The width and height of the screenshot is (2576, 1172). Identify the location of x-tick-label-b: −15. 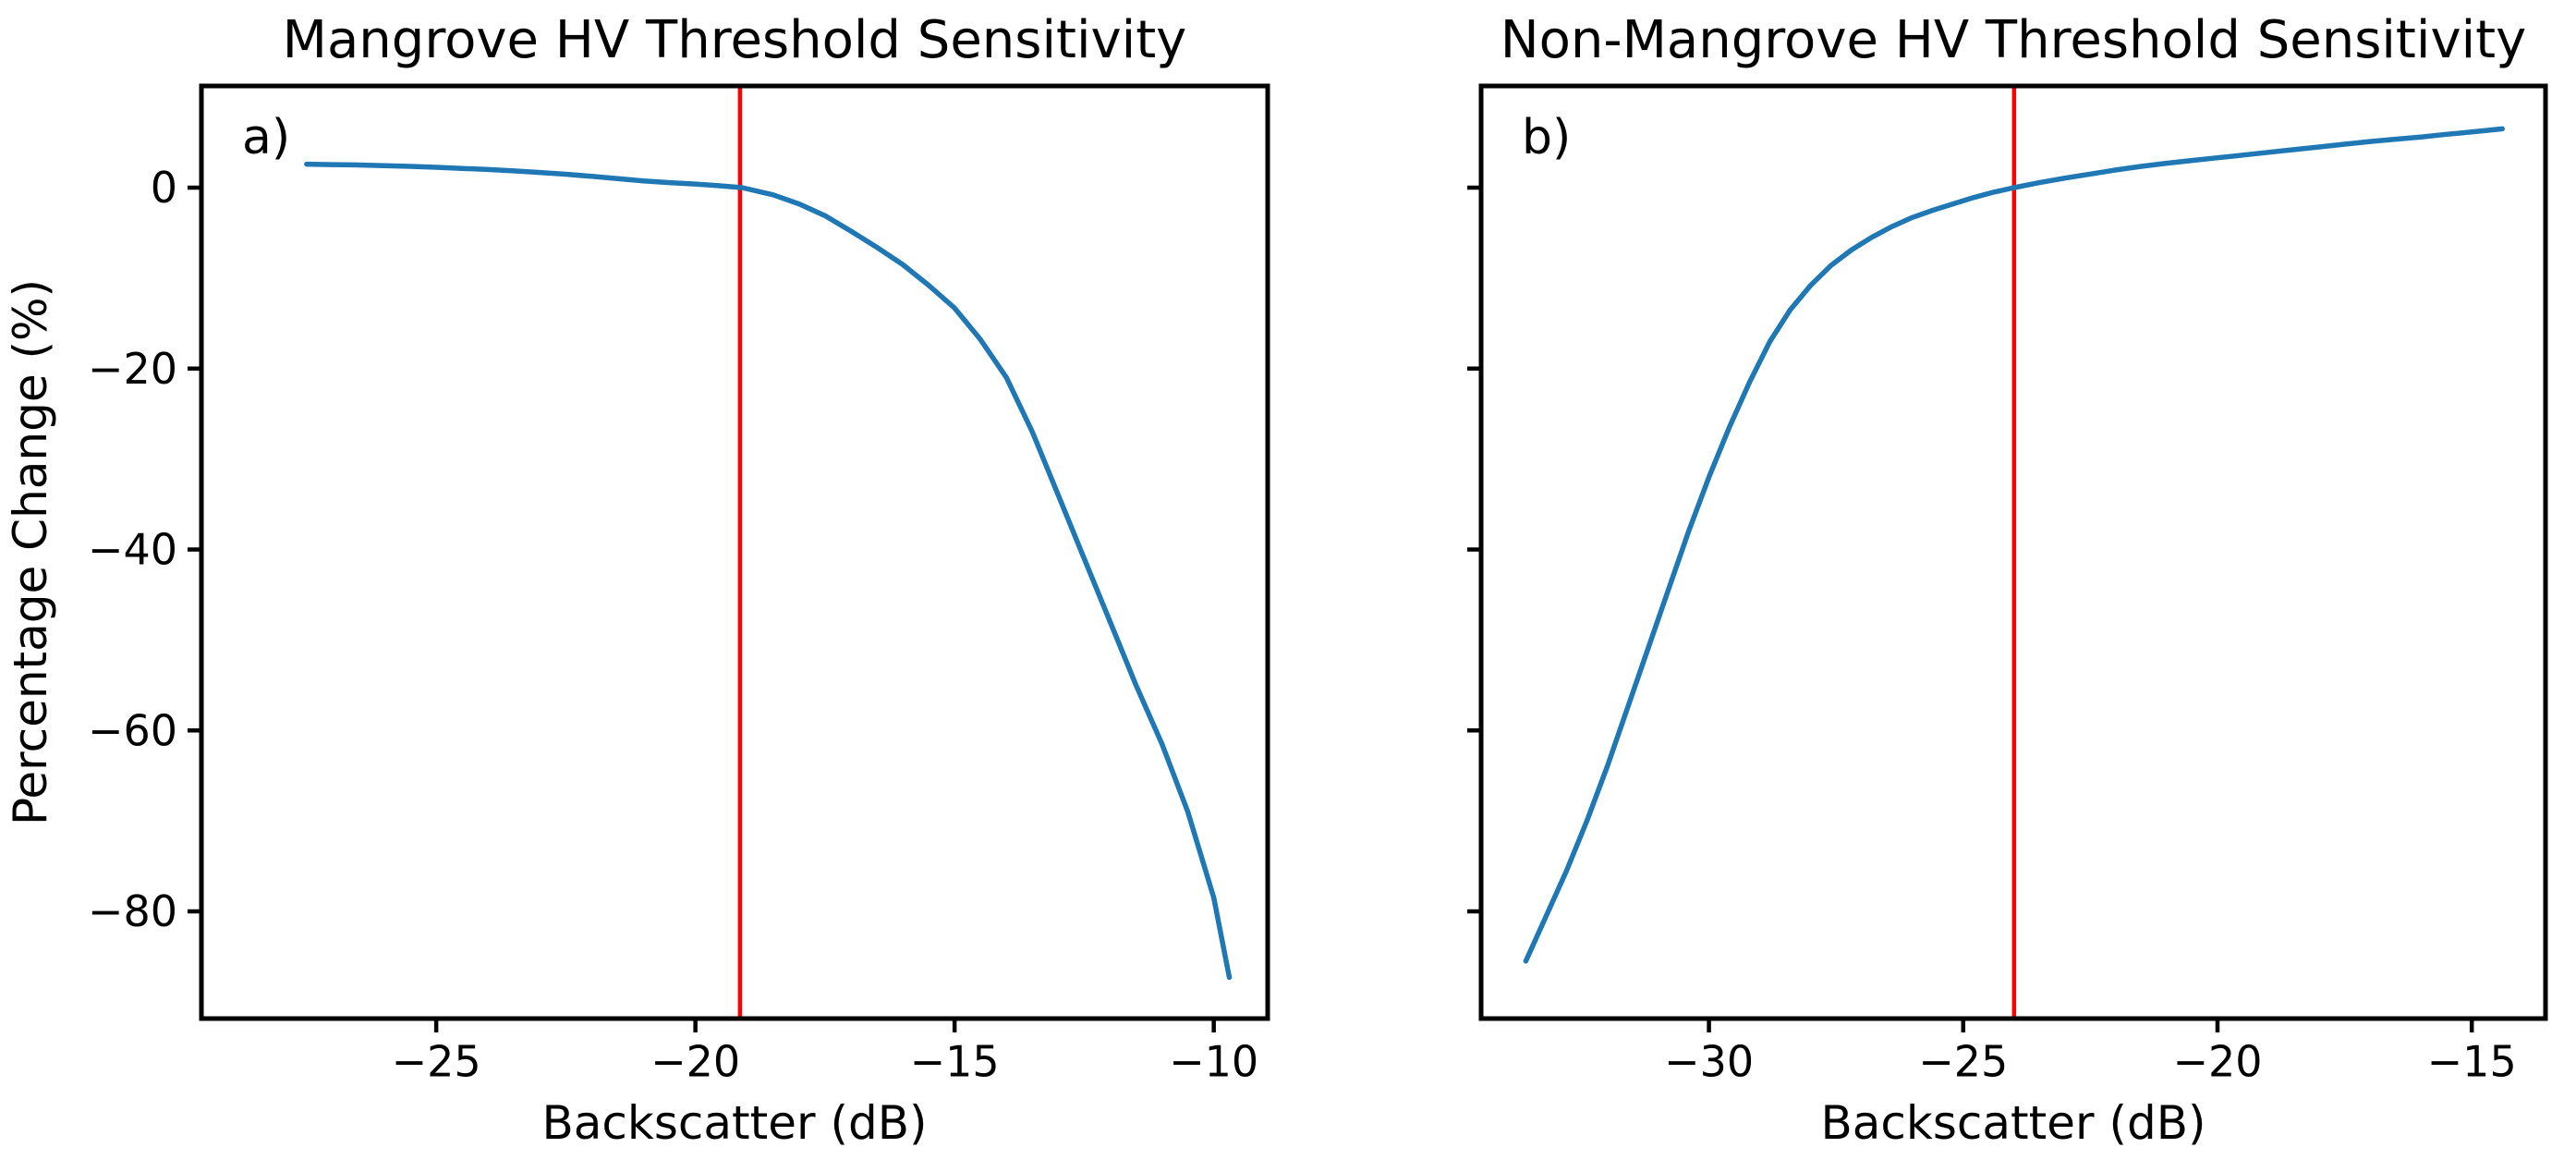
(2472, 1061).